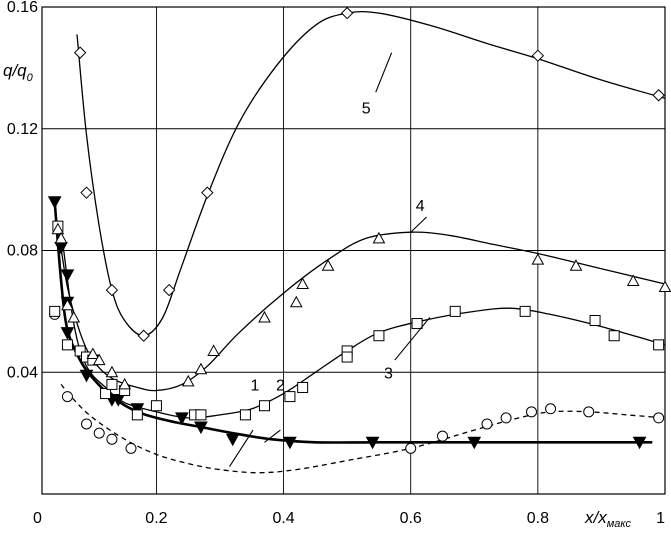 The width and height of the screenshot is (671, 533). Describe the element at coordinates (22, 129) in the screenshot. I see `y-tick-label: 0.12` at that location.